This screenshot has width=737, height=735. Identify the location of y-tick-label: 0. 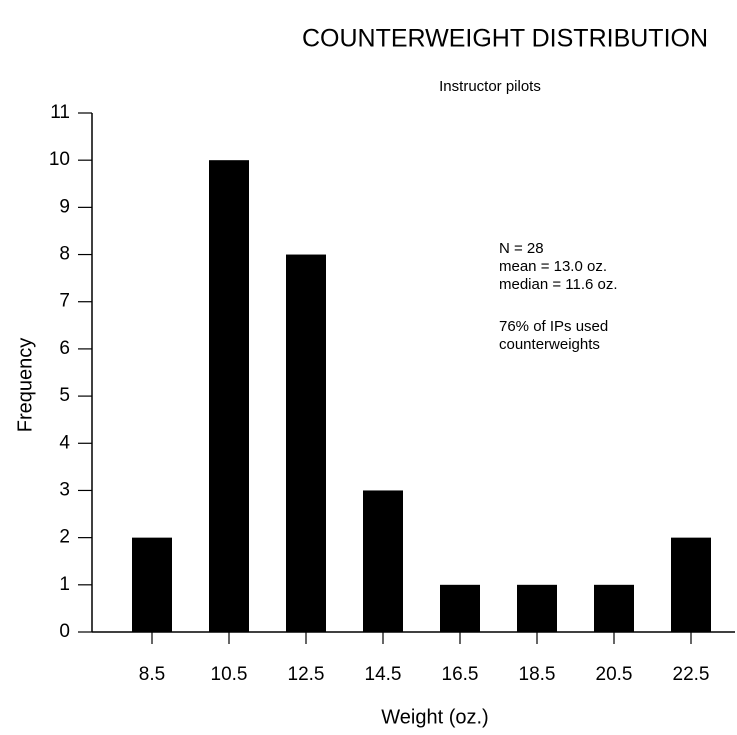
(64, 631).